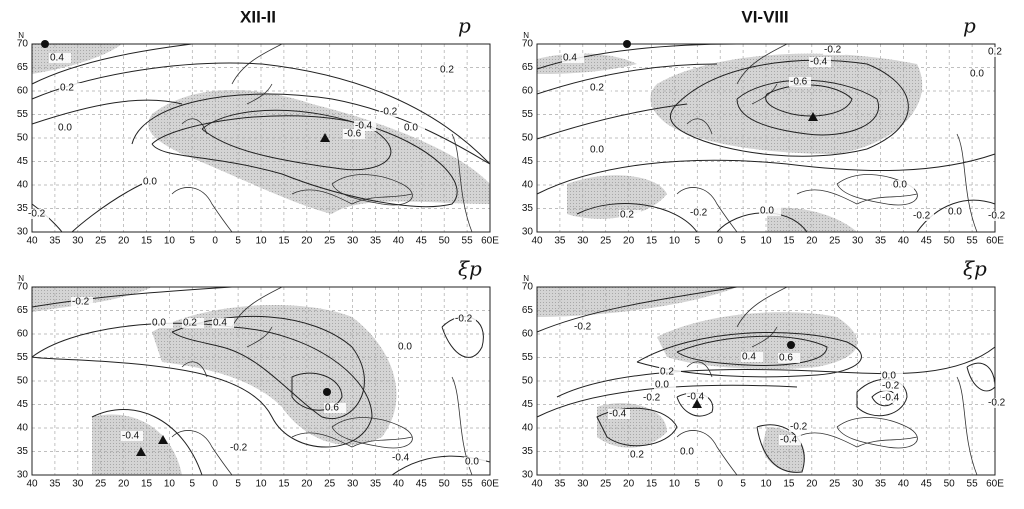 The image size is (1024, 509). What do you see at coordinates (23, 232) in the screenshot?
I see `lat-tick-label: 30` at bounding box center [23, 232].